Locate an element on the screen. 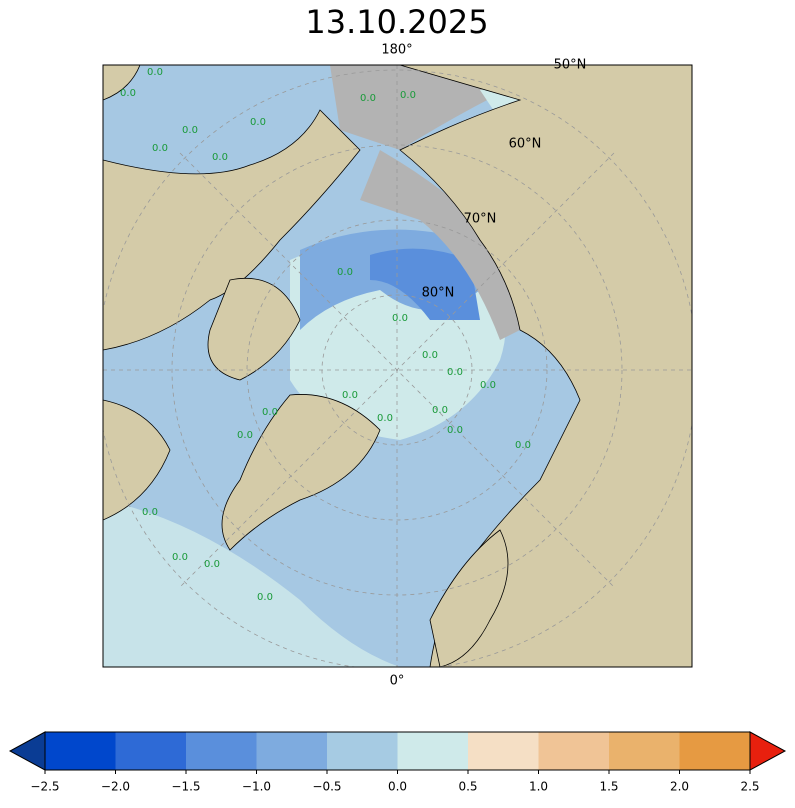  ice-area is located at coordinates (251, 583).